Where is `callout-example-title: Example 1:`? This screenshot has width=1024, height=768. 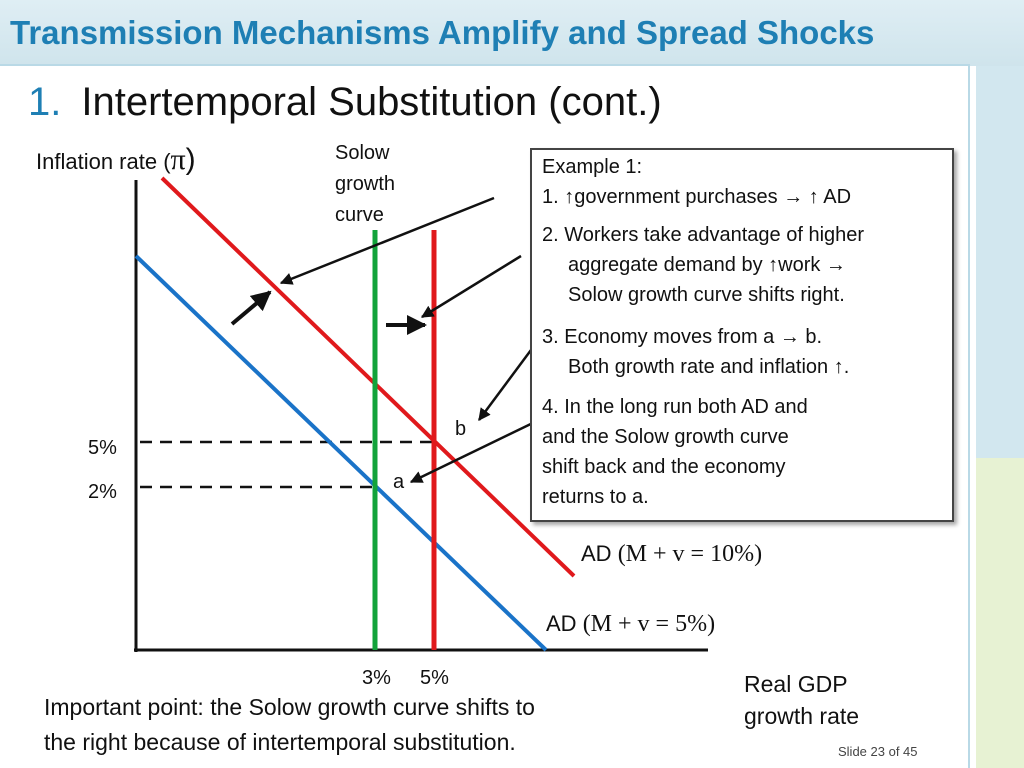
callout-example-title: Example 1: is located at coordinates (592, 167).